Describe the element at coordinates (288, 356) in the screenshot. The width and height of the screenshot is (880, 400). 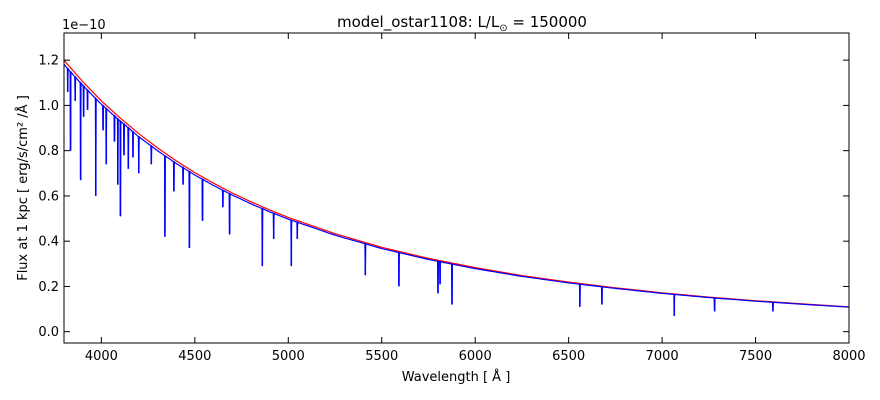
I see `x-tick-label: 5000` at that location.